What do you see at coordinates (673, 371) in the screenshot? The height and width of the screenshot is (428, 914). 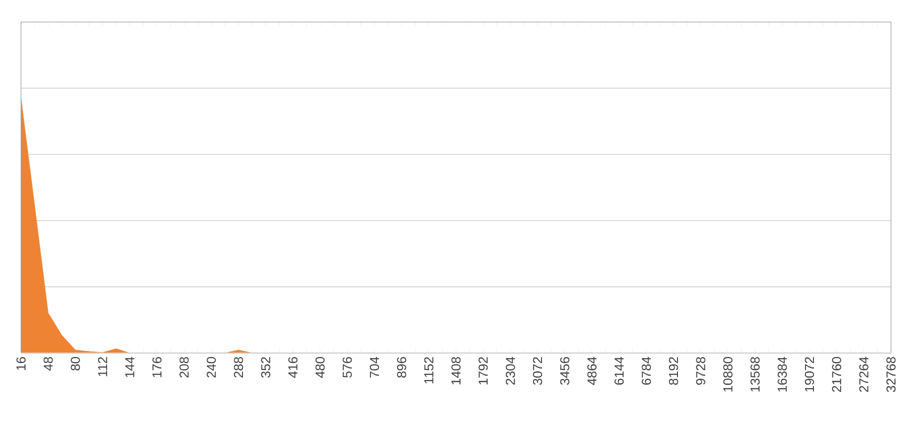 I see `x-tick-label: 8192` at bounding box center [673, 371].